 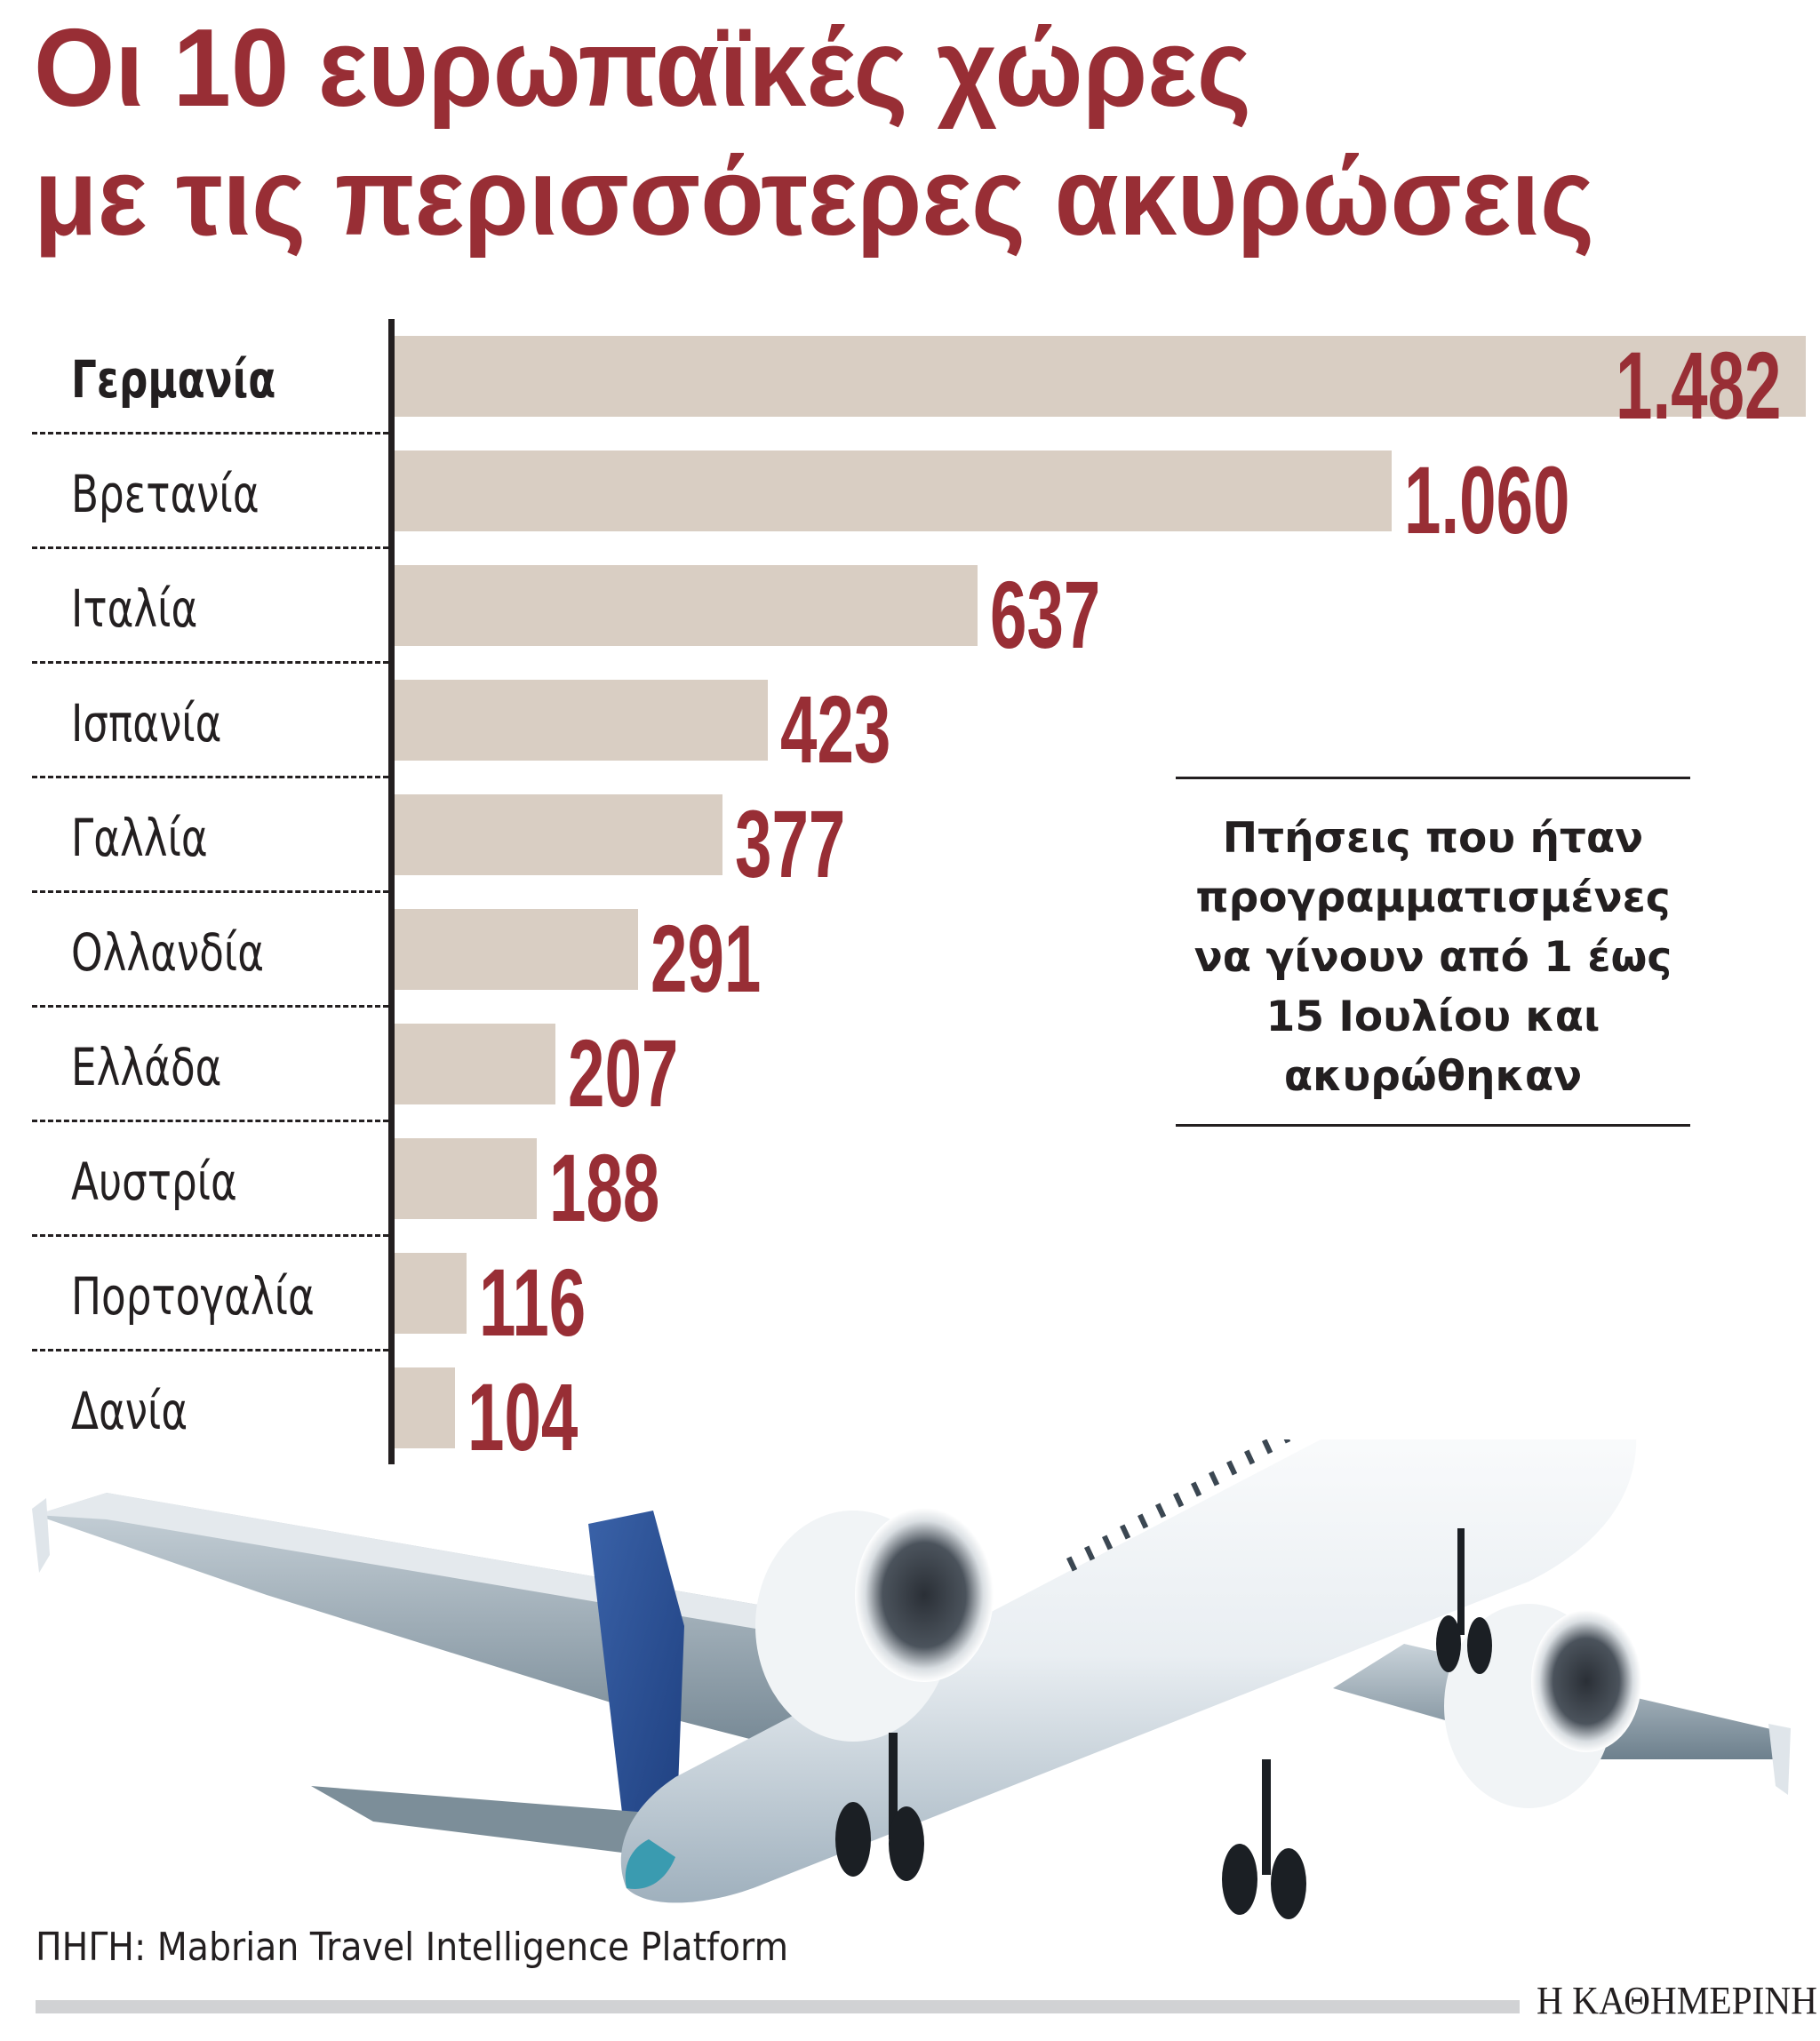 What do you see at coordinates (173, 380) in the screenshot?
I see `country-label: Γερμανία` at bounding box center [173, 380].